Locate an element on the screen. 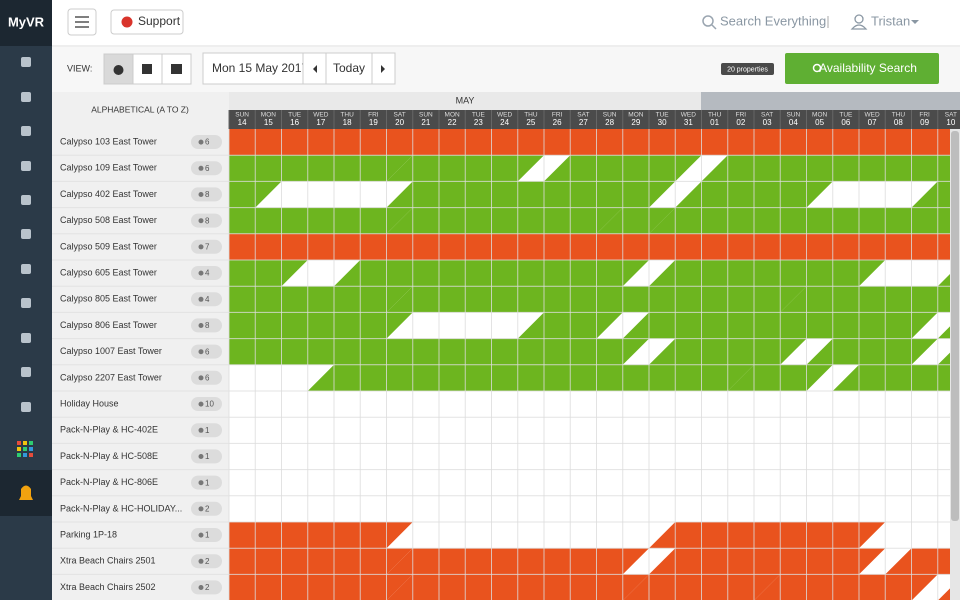  day-label: 14 is located at coordinates (242, 122).